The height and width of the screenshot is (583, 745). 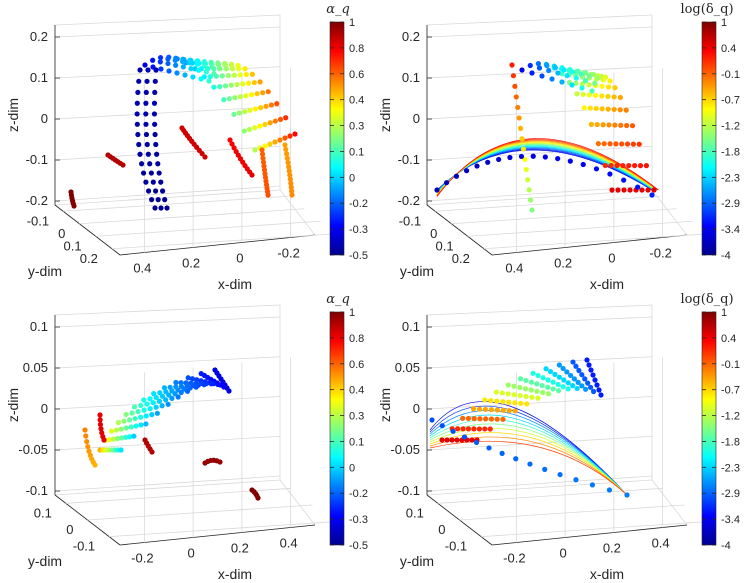 I want to click on colorbar-tick-label: 1, so click(x=352, y=313).